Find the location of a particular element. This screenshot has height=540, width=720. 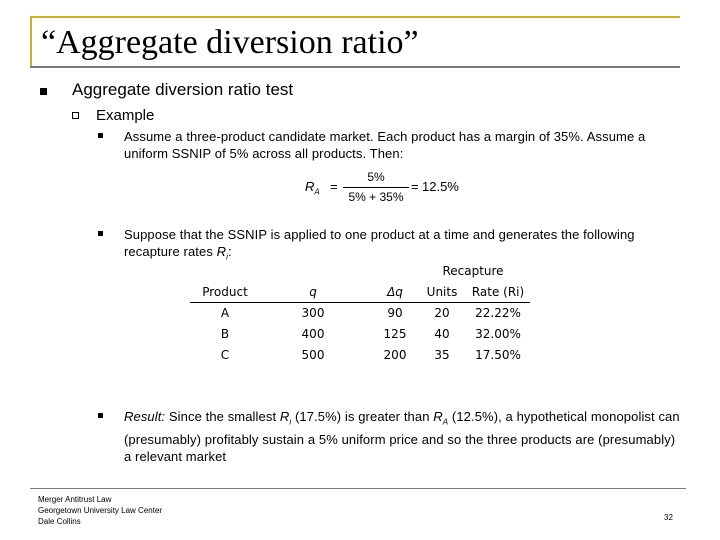

title-rule is located at coordinates (355, 67).